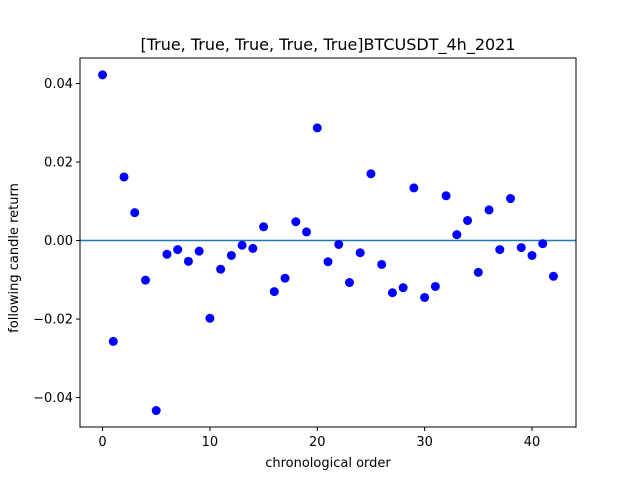 The width and height of the screenshot is (640, 480). What do you see at coordinates (317, 442) in the screenshot?
I see `x-tick-label: 20` at bounding box center [317, 442].